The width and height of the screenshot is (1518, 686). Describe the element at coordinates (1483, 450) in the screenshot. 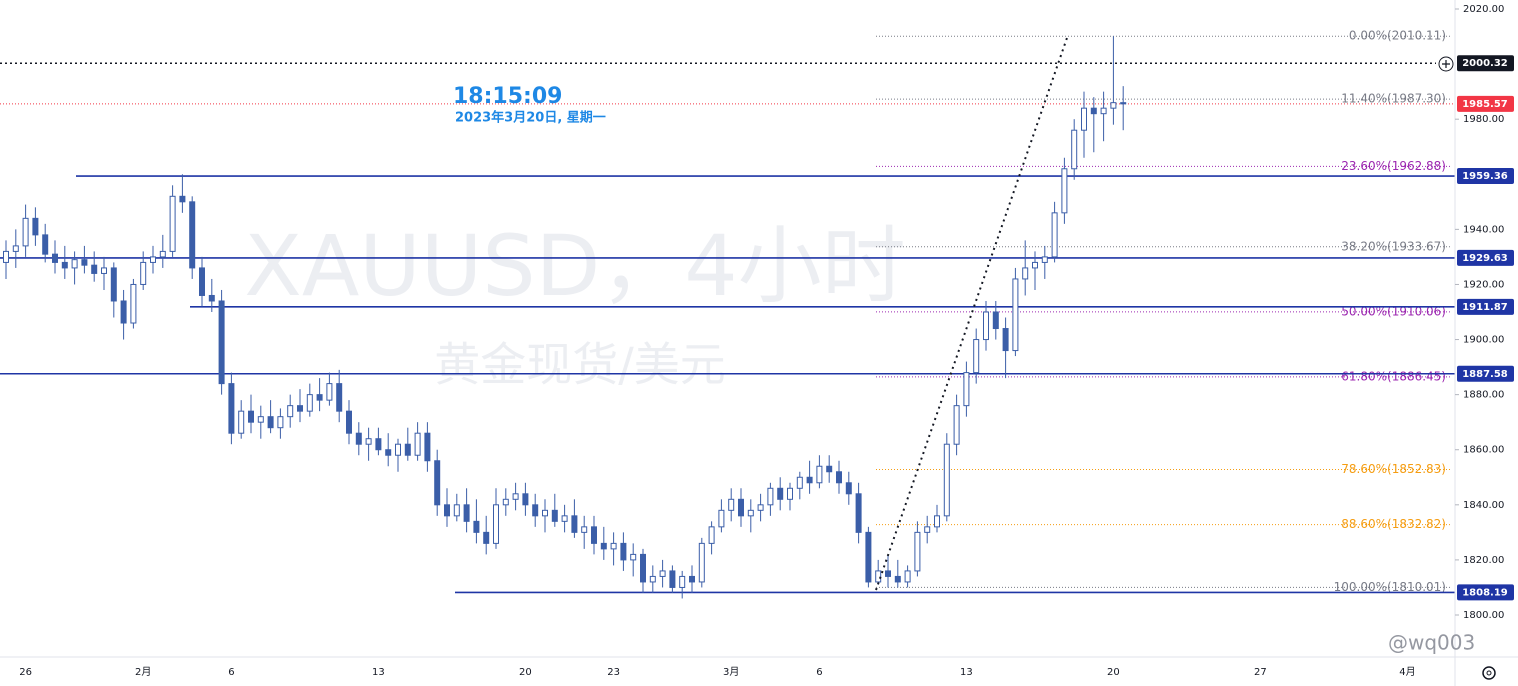

I see `y-tick-label: 1860.00` at that location.